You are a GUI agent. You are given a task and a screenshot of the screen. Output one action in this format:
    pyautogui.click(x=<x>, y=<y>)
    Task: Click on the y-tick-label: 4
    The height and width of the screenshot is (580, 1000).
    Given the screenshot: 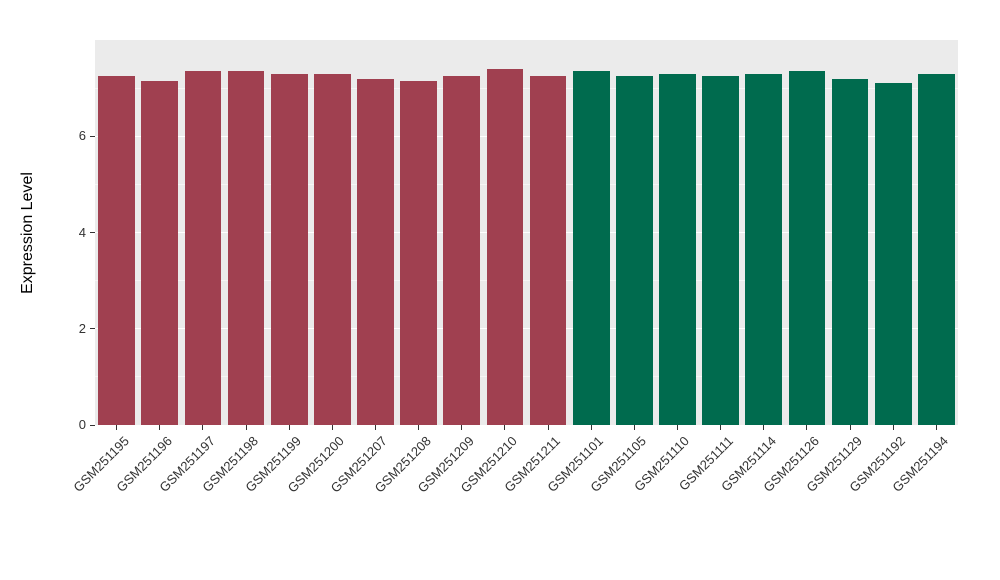 What is the action you would take?
    pyautogui.click(x=82, y=232)
    